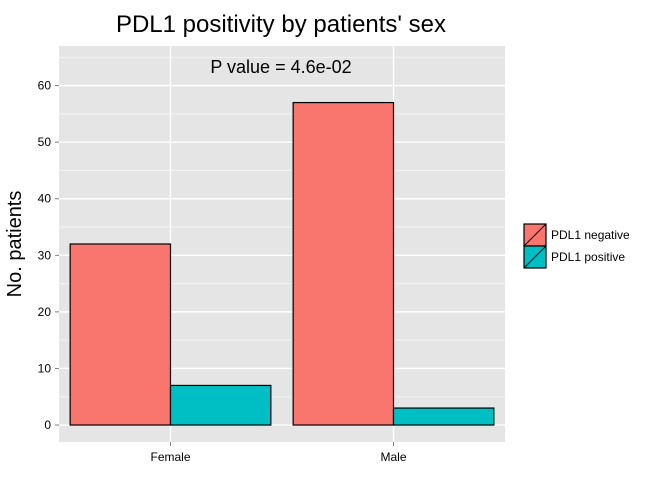 This screenshot has height=480, width=672. Describe the element at coordinates (15, 244) in the screenshot. I see `y-axis-label: No. patients` at that location.